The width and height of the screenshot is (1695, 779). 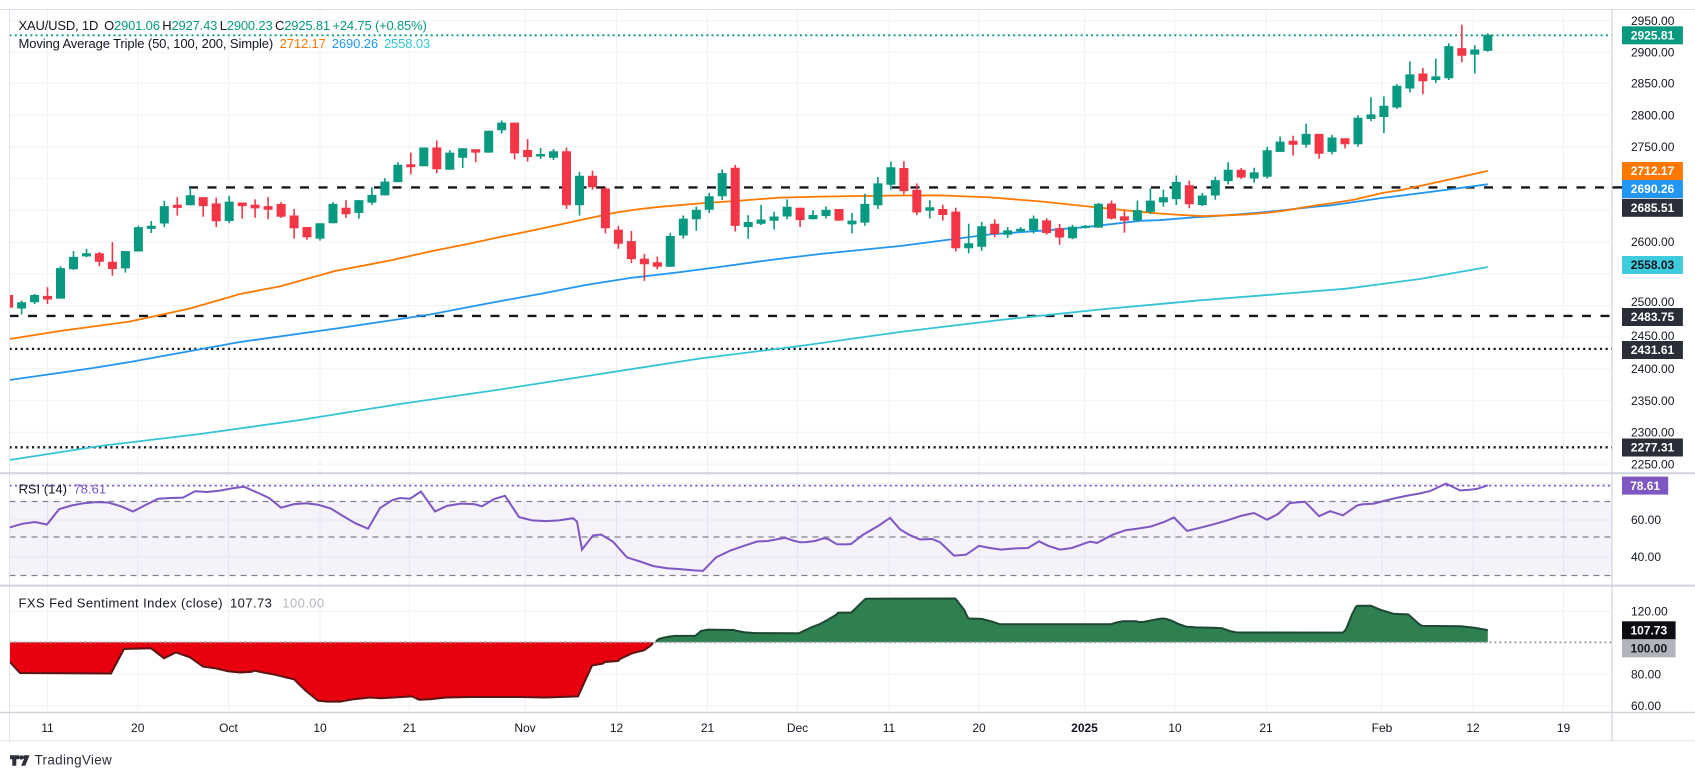 What do you see at coordinates (1653, 350) in the screenshot?
I see `svg-text: 2431.61` at bounding box center [1653, 350].